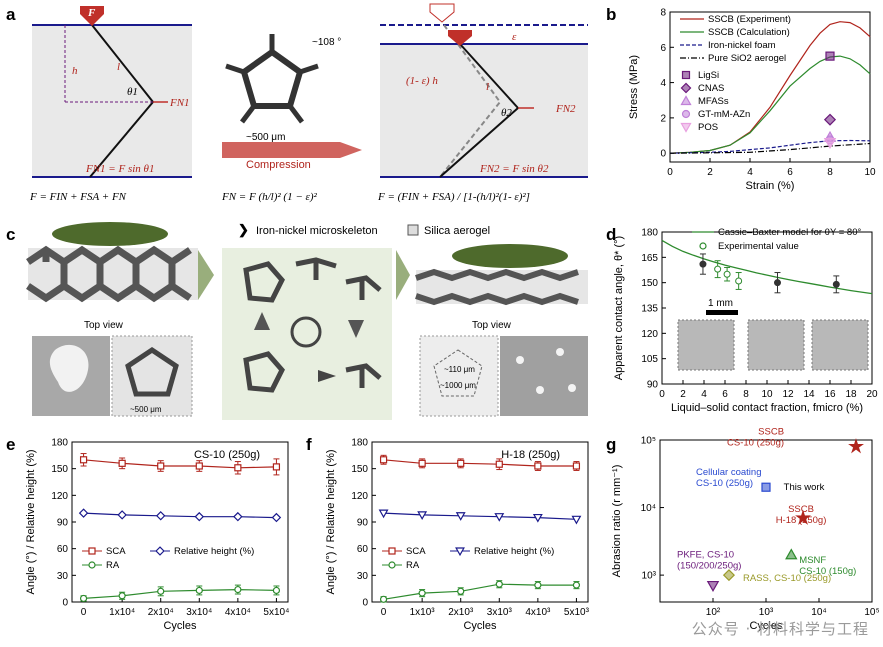 The image size is (883, 647). I want to click on x-tick-label: 18, so click(851, 394).